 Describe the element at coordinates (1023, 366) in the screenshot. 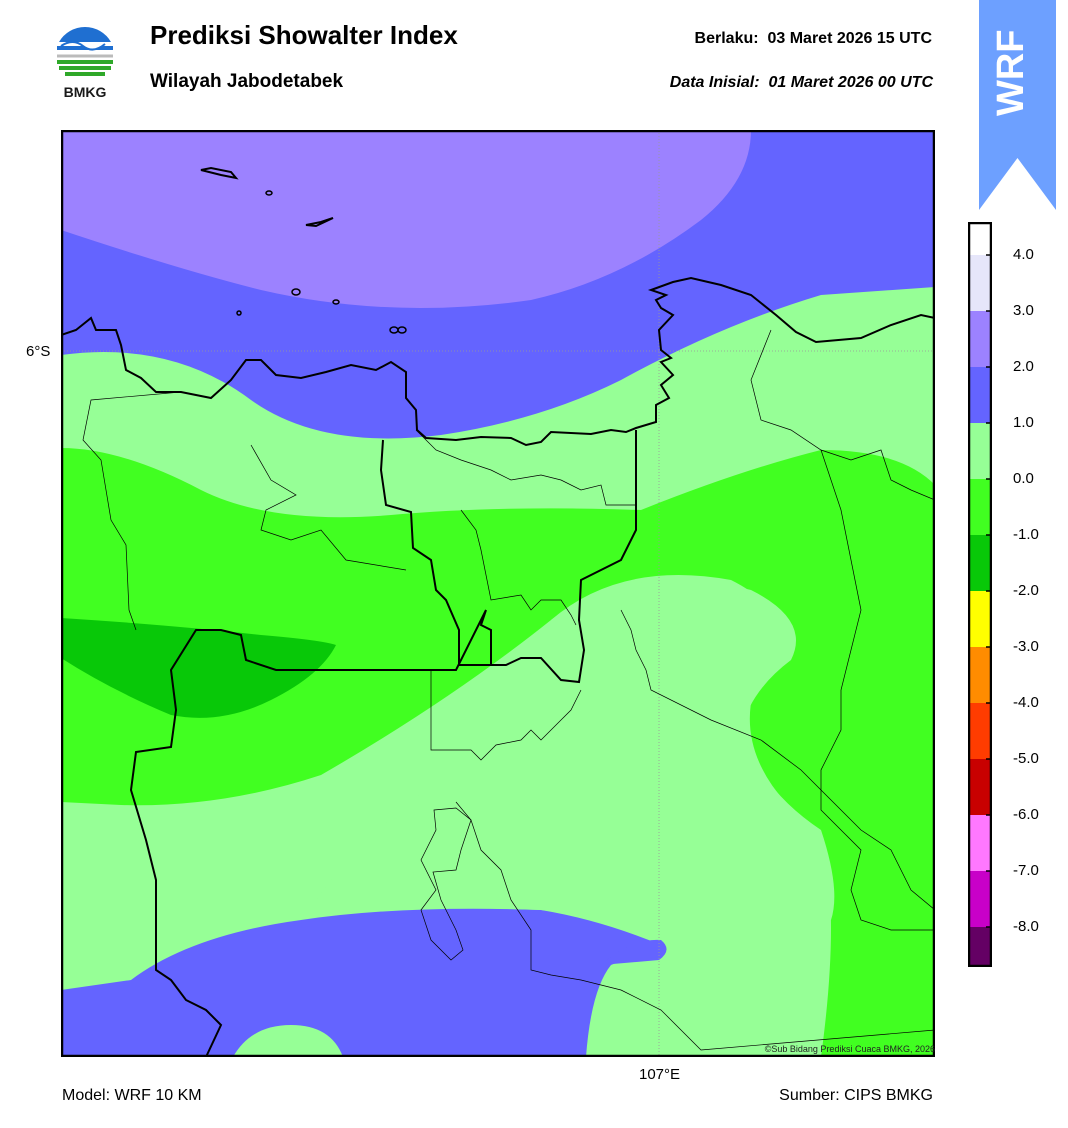

I see `colorbar-label: 2.0` at that location.